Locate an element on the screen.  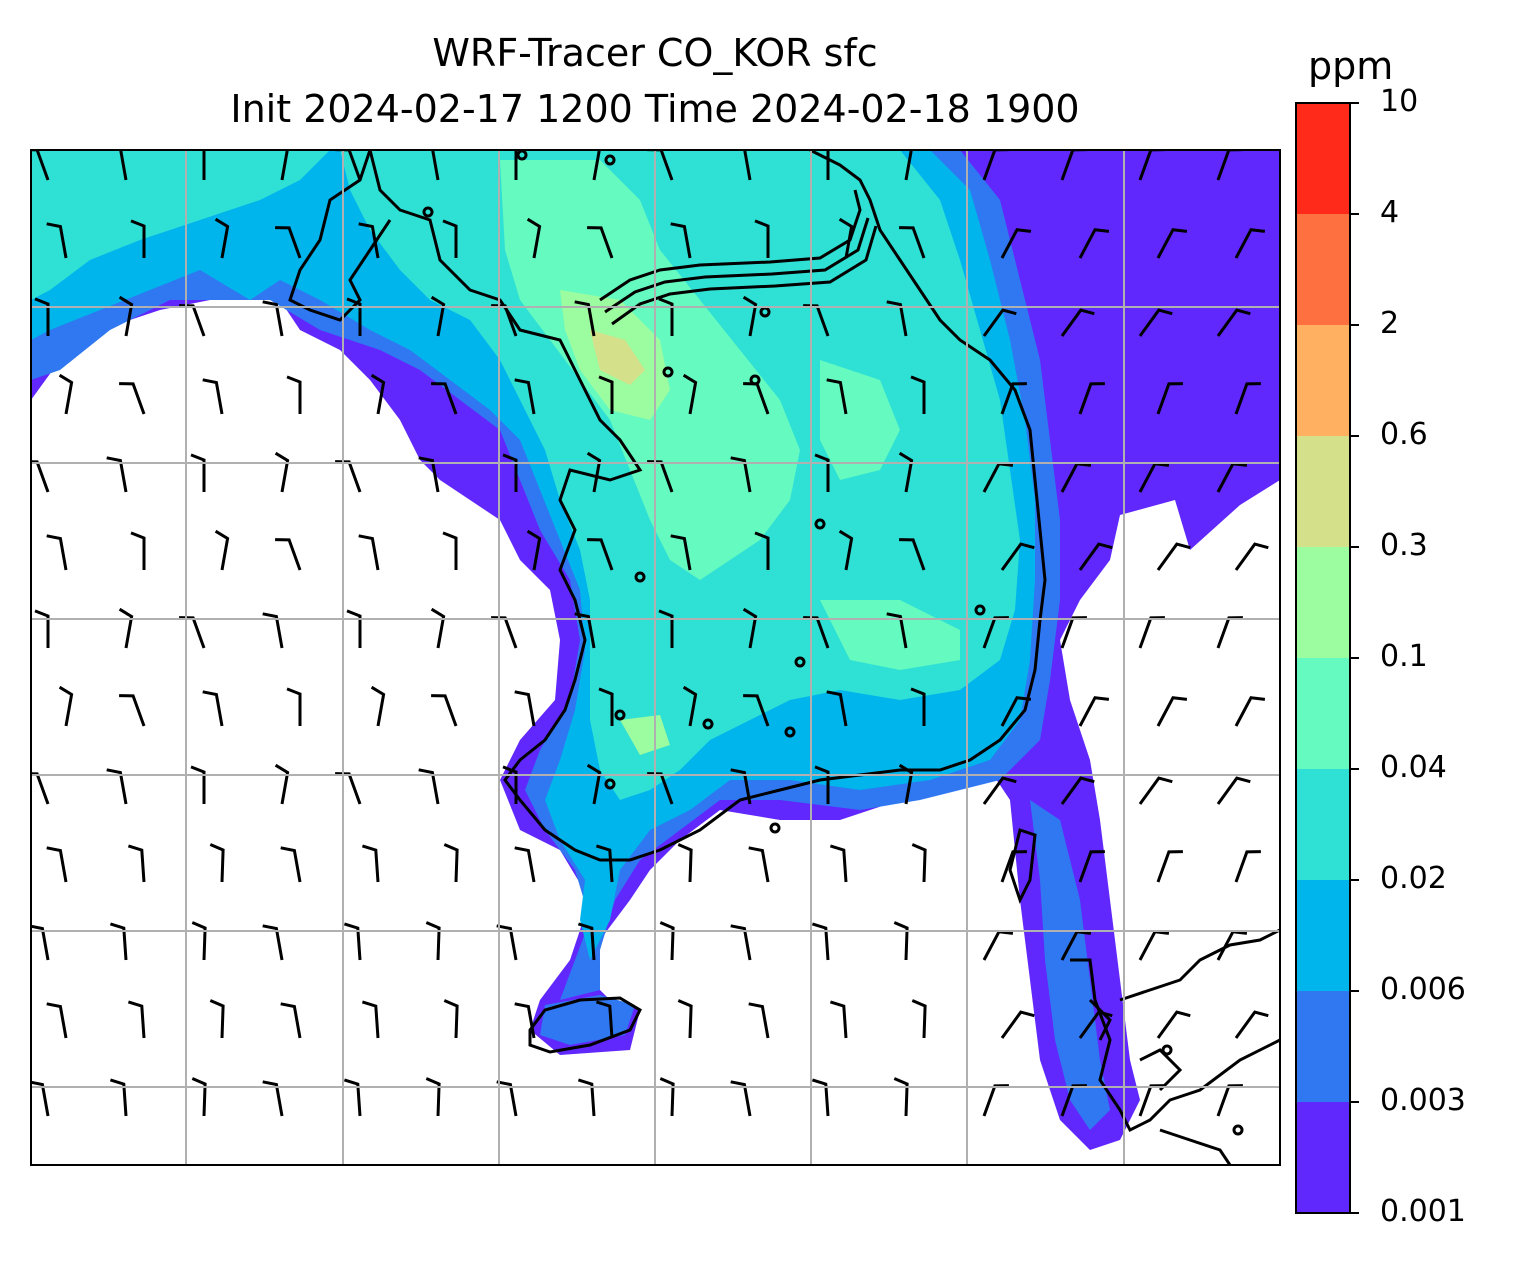
contour-olive is located at coordinates (617, 357).